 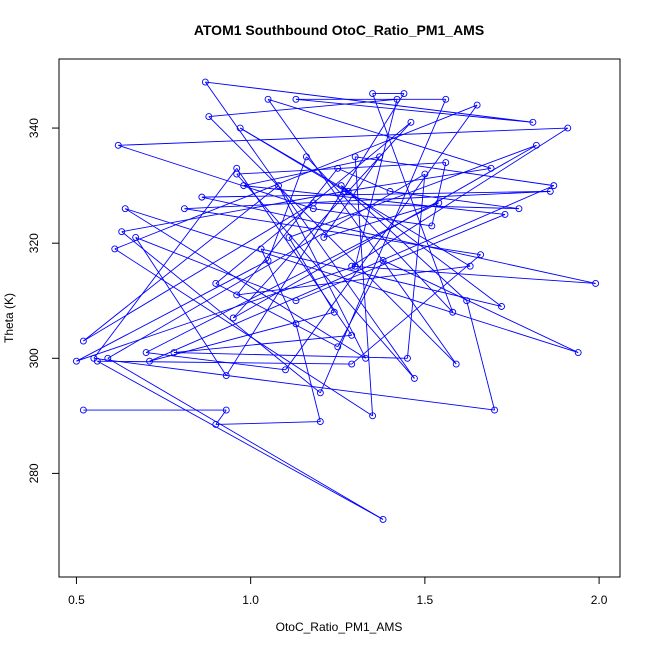 I want to click on y-axis-label: Theta (K), so click(x=9, y=318).